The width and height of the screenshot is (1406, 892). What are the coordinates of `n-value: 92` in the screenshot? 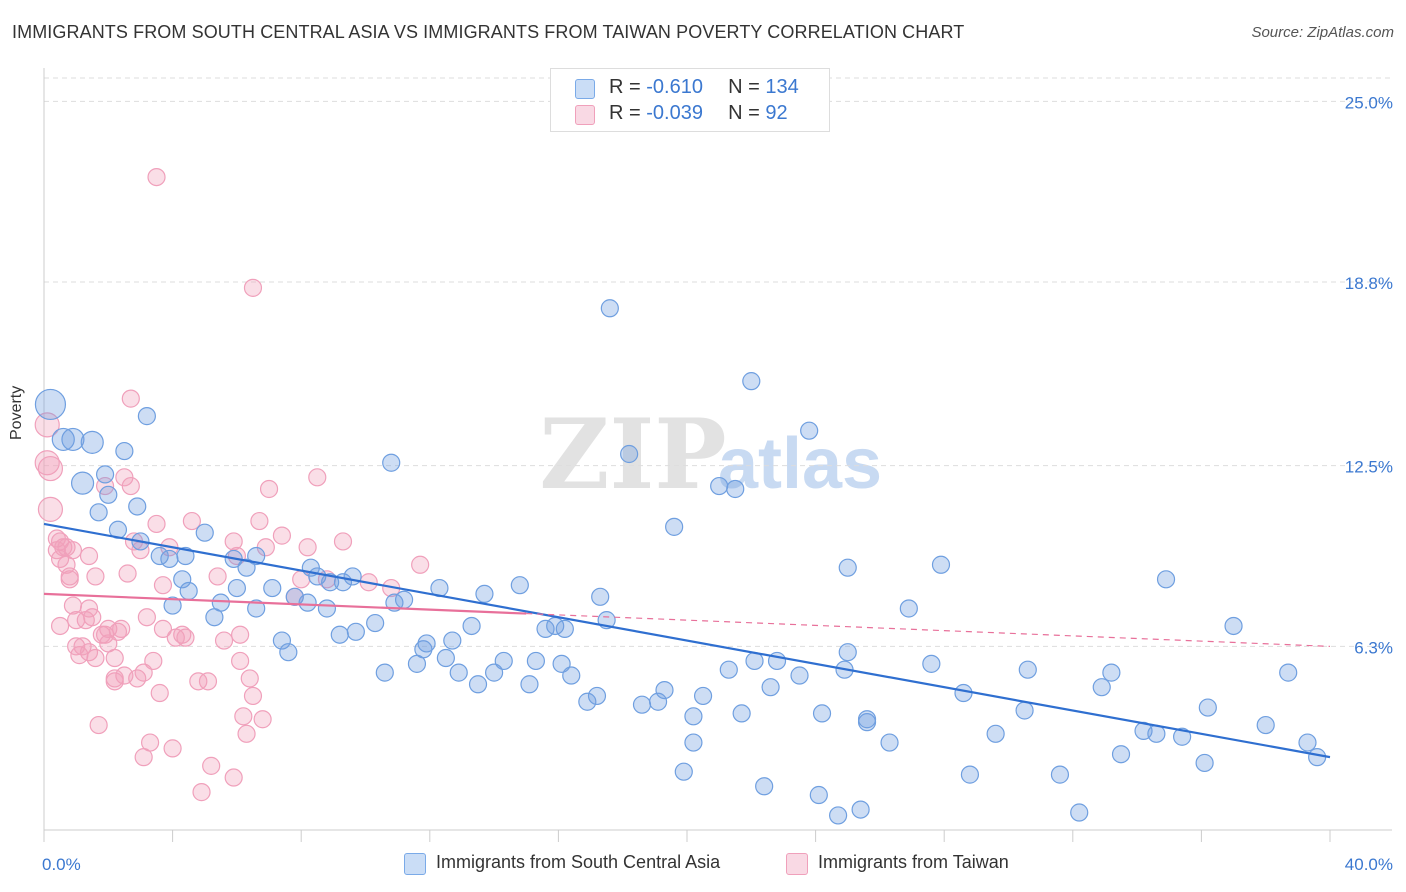 It's located at (776, 113).